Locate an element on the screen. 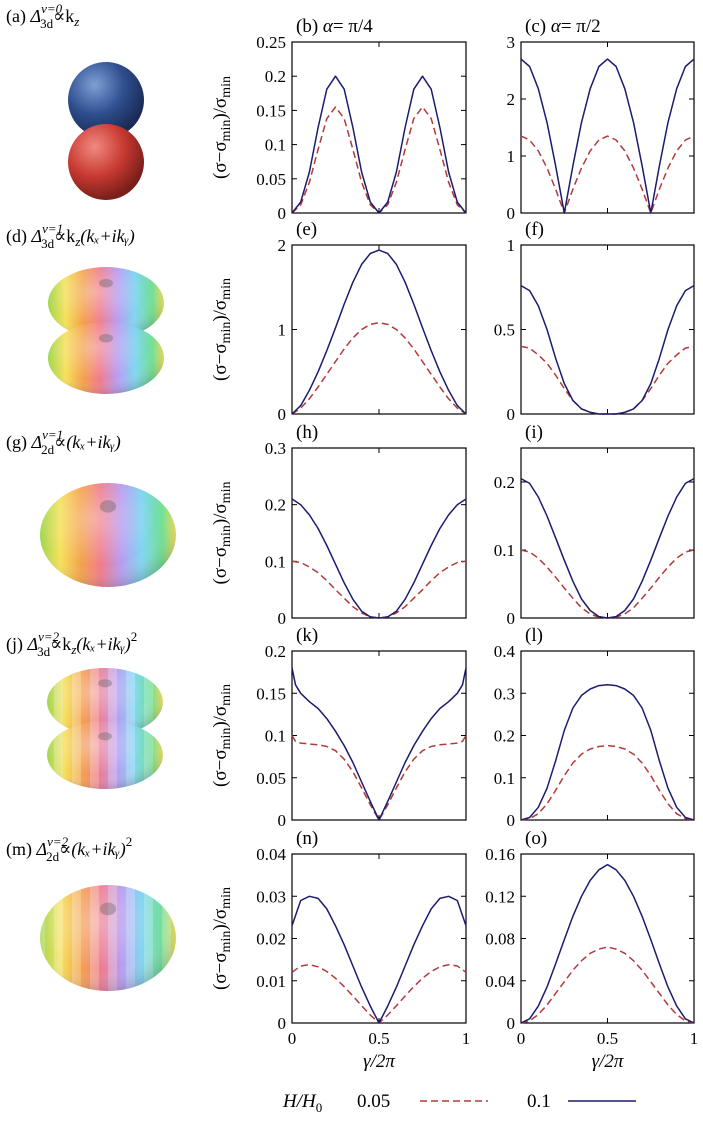 The width and height of the screenshot is (703, 1125). legend-title: H/H0 is located at coordinates (302, 1103).